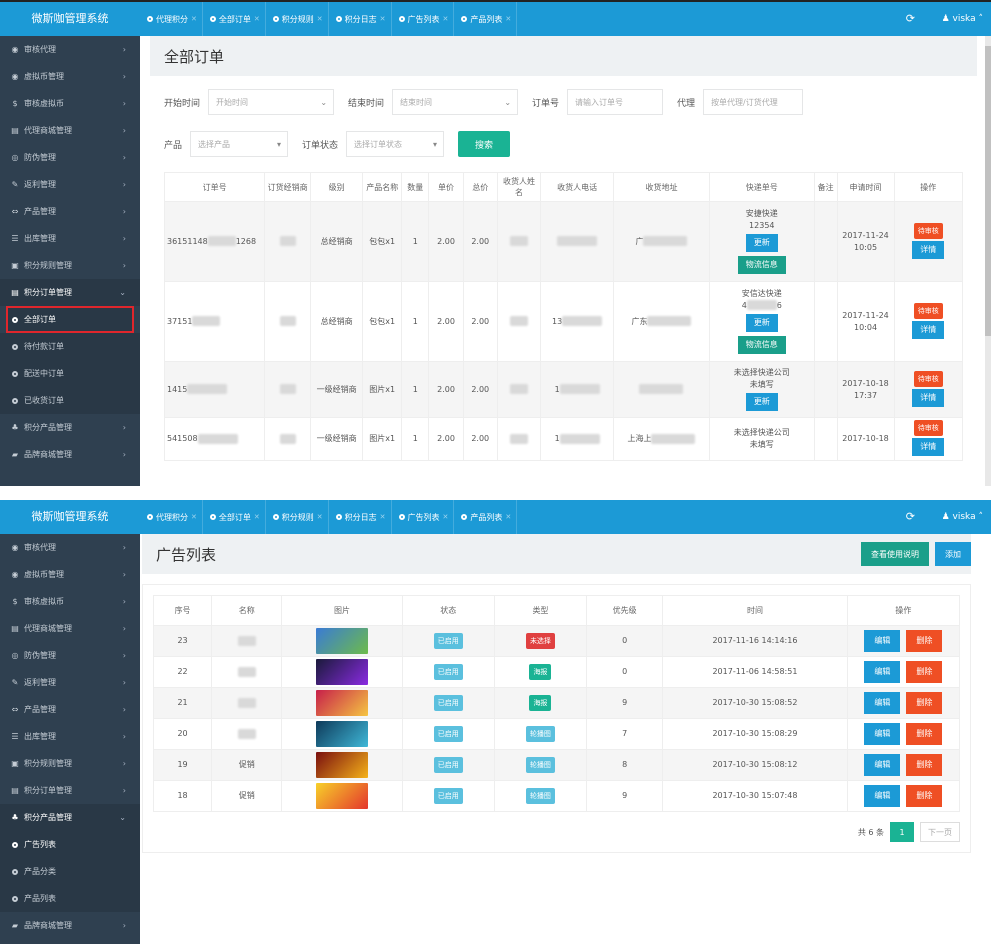  What do you see at coordinates (625, 702) in the screenshot?
I see `priority: 9` at bounding box center [625, 702].